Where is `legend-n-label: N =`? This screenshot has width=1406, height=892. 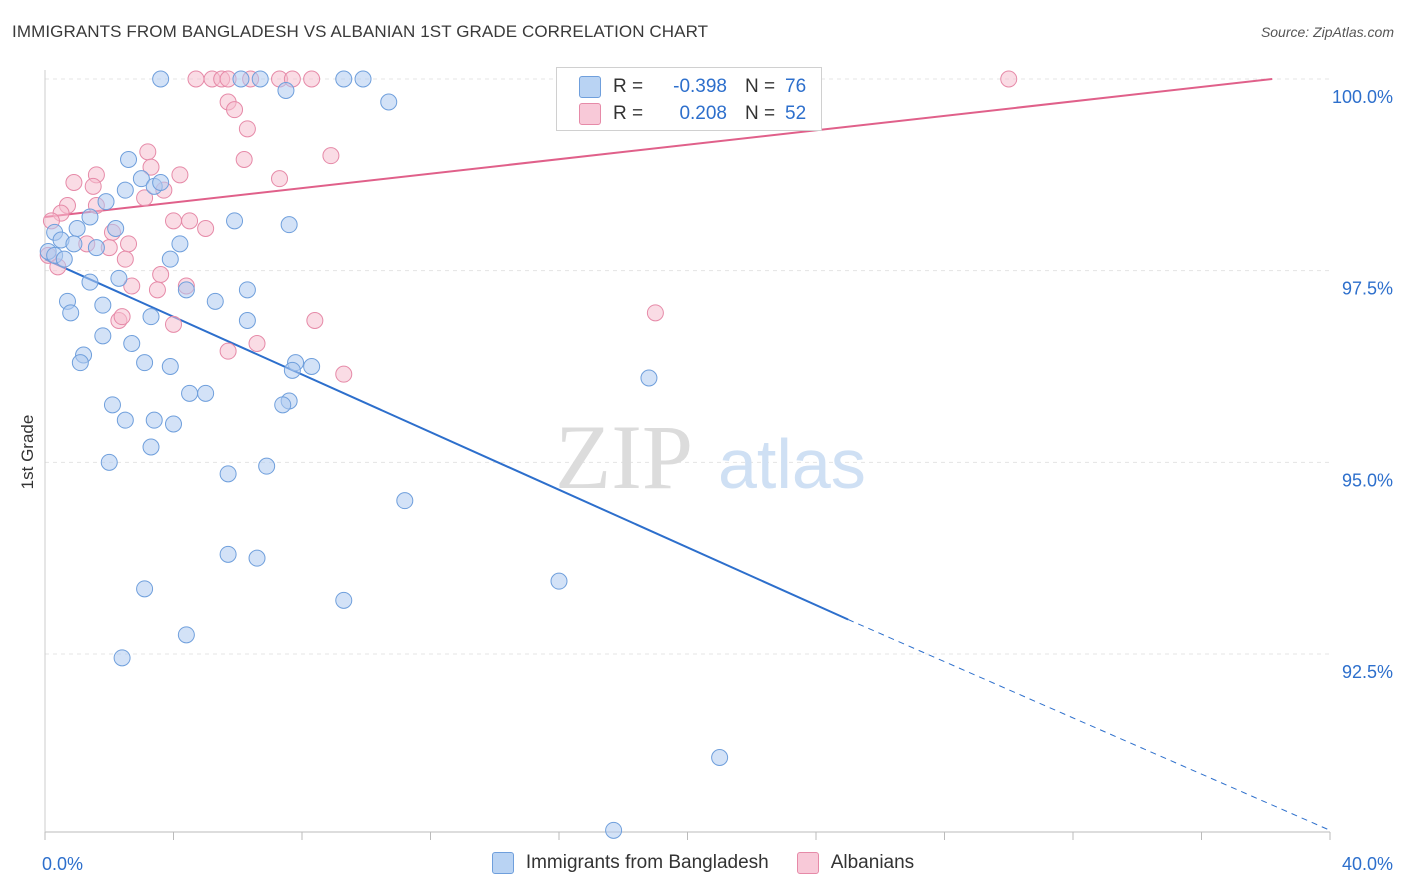 legend-n-label: N = is located at coordinates (760, 113).